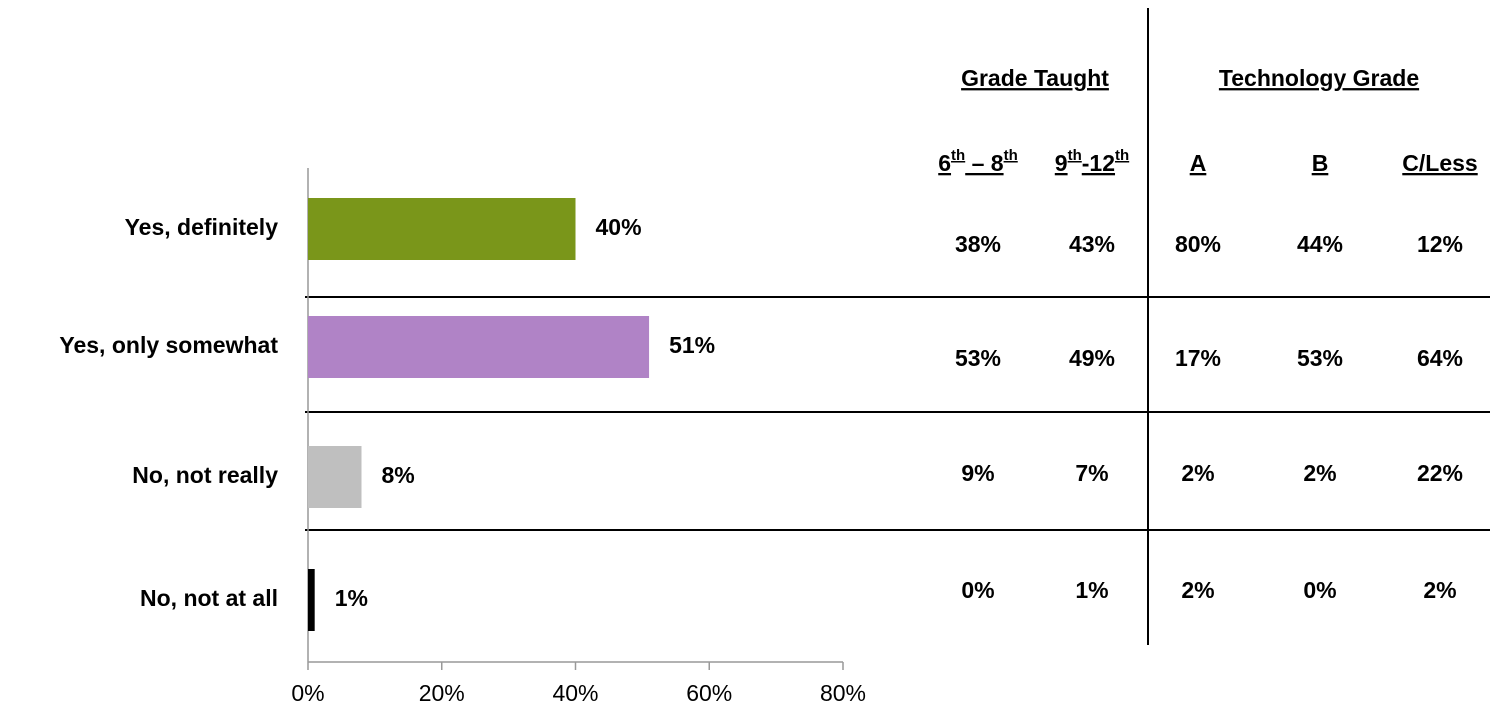  I want to click on category-label: Yes, only somewhat, so click(168, 345).